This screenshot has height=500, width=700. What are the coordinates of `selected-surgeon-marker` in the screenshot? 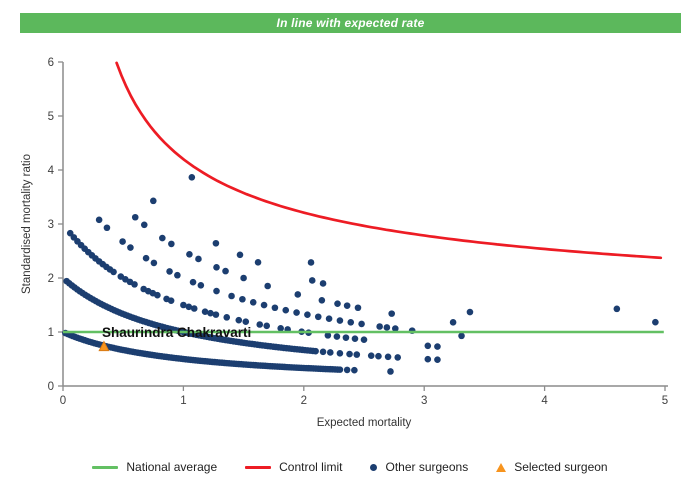 It's located at (104, 346).